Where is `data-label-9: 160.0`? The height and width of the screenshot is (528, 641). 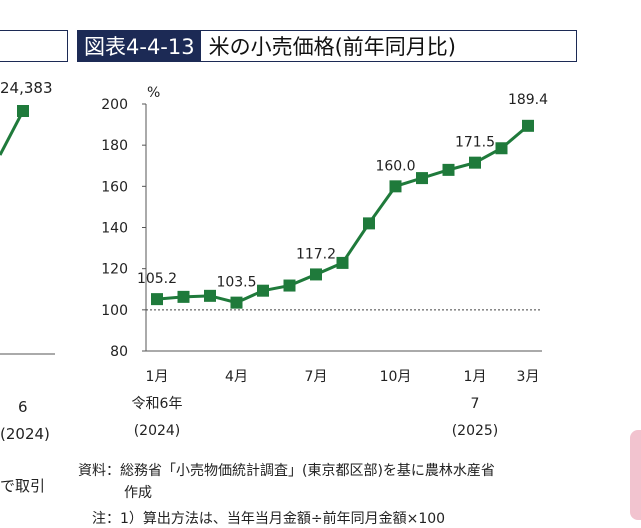
data-label-9: 160.0 is located at coordinates (395, 166).